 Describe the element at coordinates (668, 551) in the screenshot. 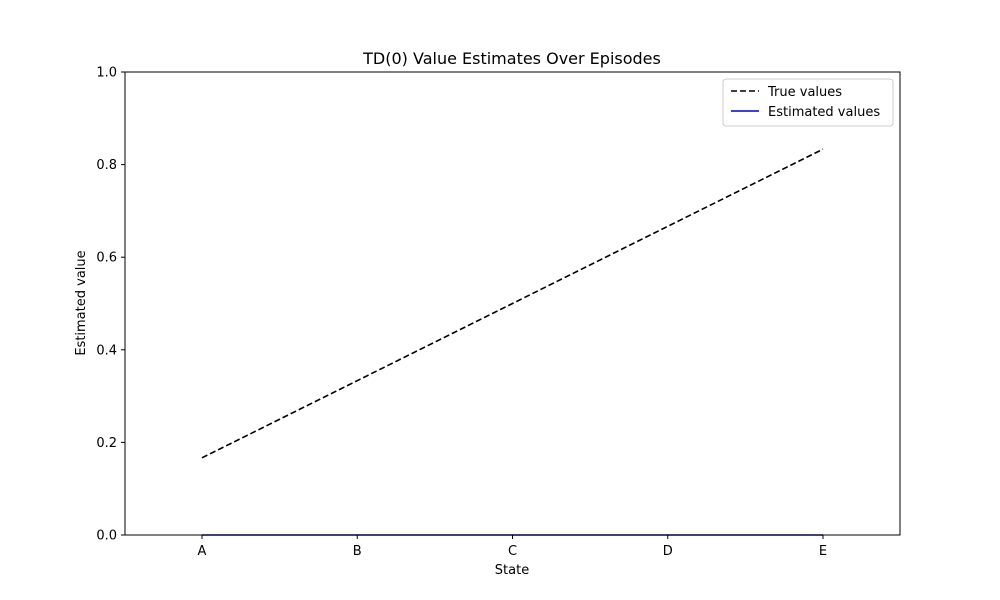

I see `x-tick-label-d: D` at that location.